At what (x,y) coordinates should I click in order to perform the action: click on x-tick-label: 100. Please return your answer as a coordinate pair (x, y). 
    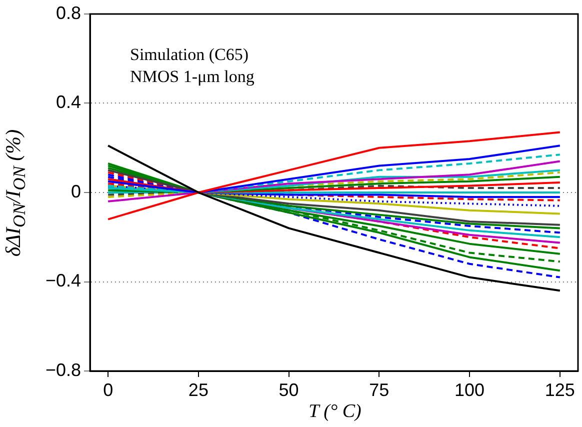
    Looking at the image, I should click on (469, 390).